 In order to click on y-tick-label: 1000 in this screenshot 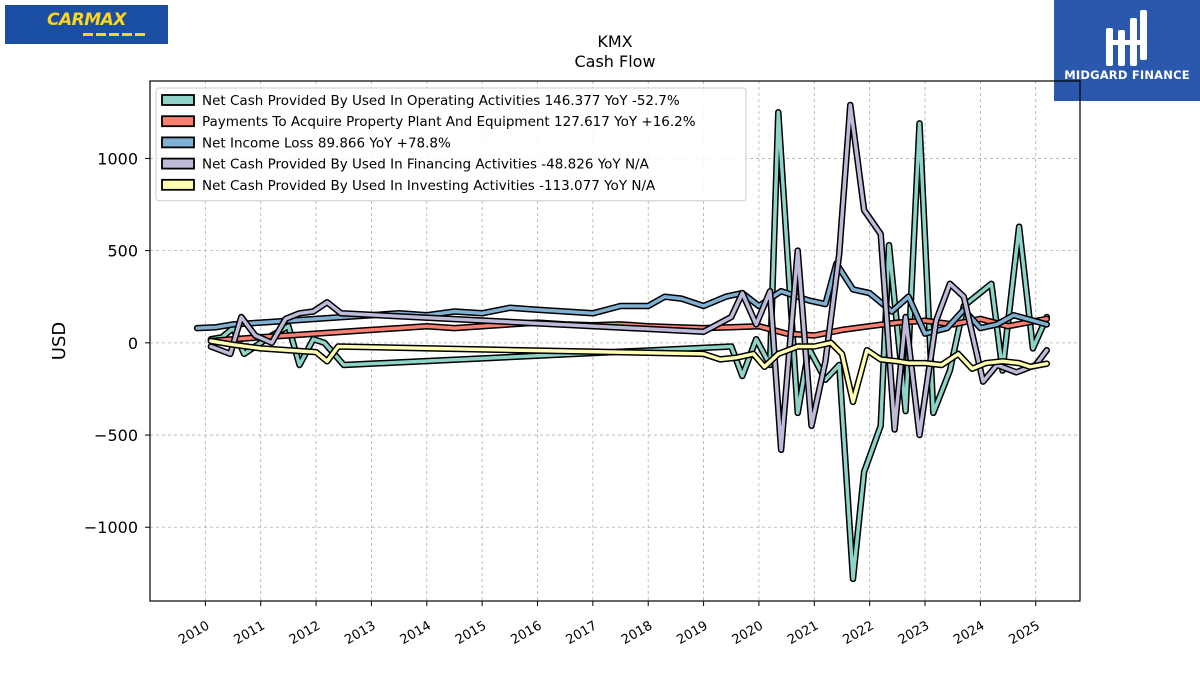, I will do `click(117, 158)`.